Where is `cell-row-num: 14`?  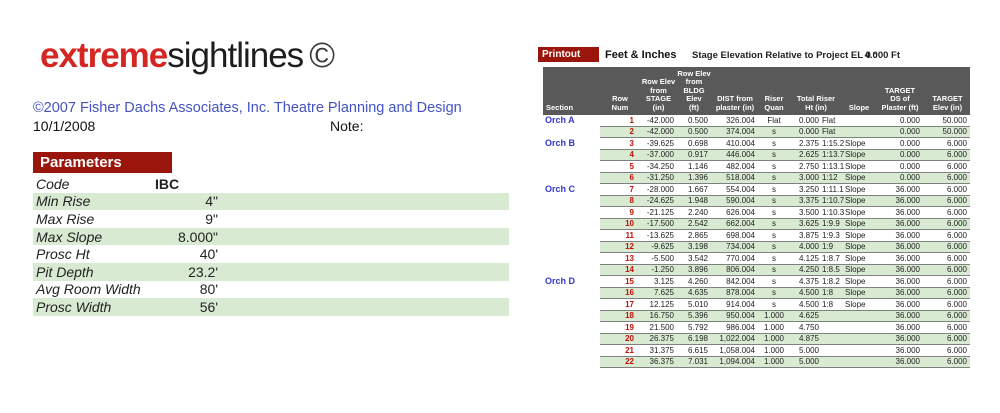 cell-row-num: 14 is located at coordinates (629, 270).